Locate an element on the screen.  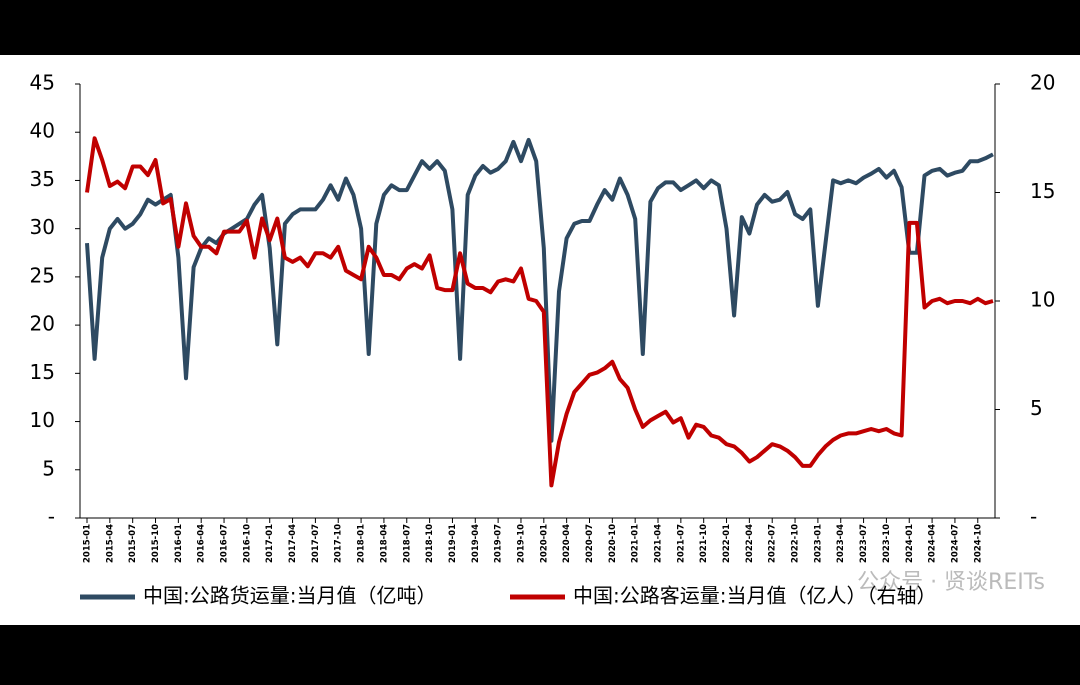
x-tick-label: 2023-07 is located at coordinates (864, 543).